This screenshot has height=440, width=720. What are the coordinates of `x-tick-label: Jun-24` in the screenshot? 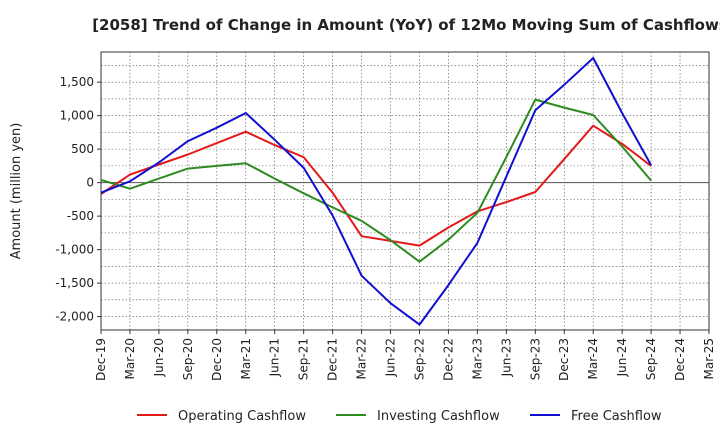 It's located at (622, 357).